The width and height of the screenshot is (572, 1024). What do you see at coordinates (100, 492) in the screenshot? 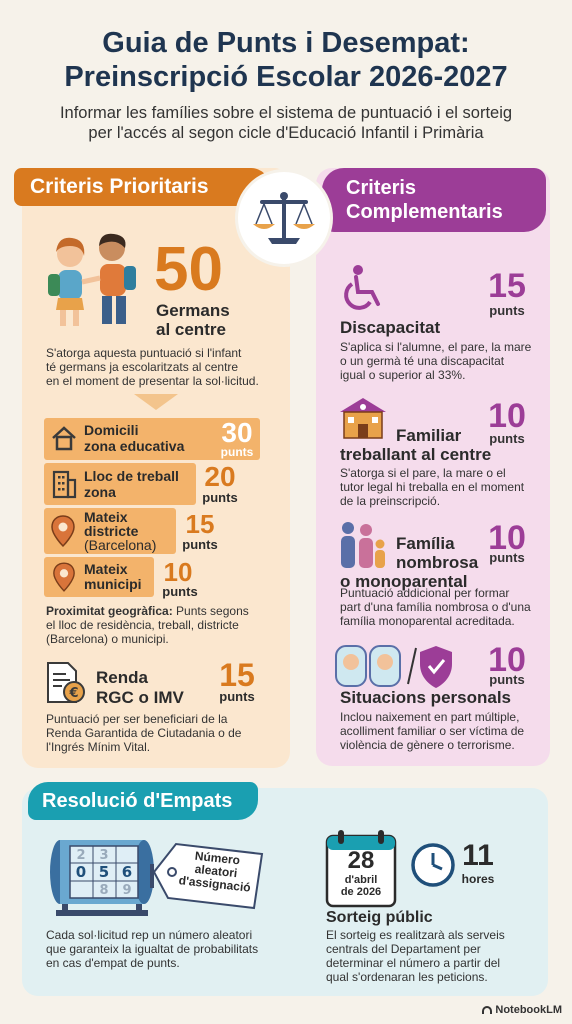
I see `row-work-line-2: zona` at bounding box center [100, 492].